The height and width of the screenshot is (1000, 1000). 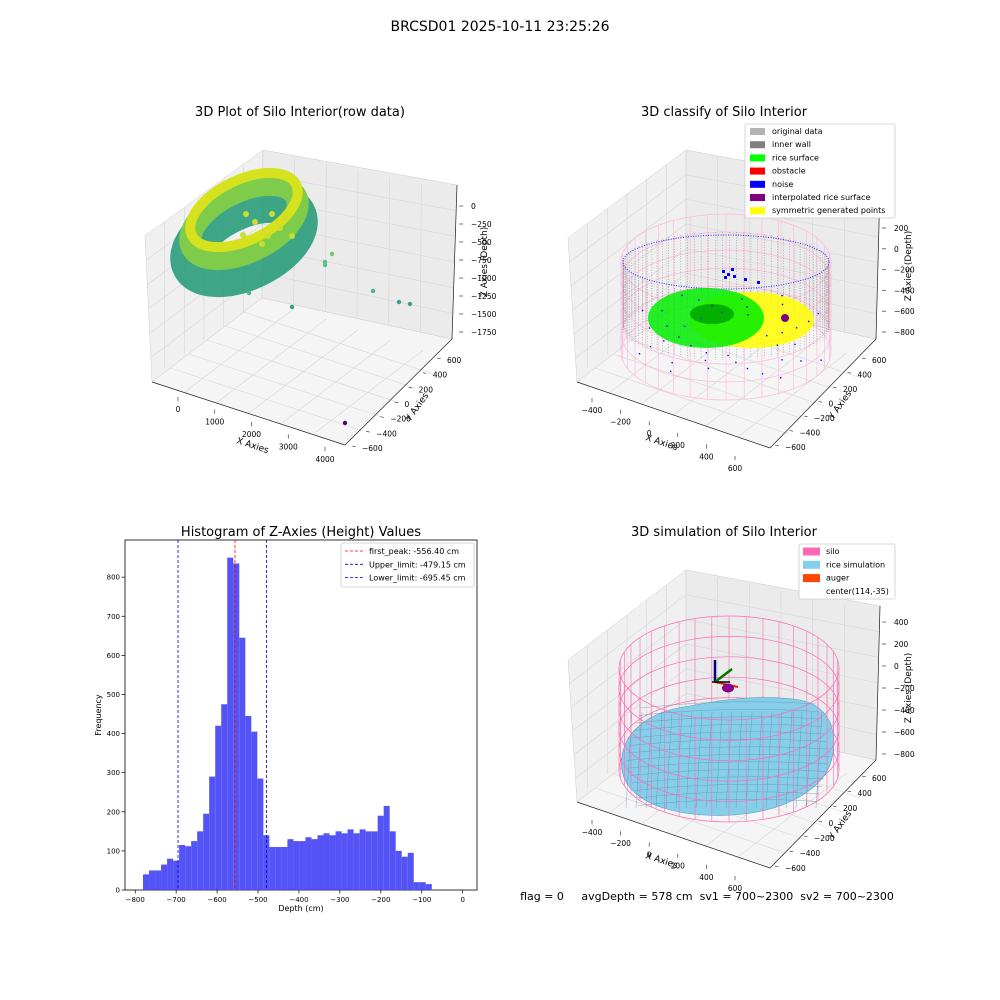 I want to click on raw-x-ticks: 0 1000 2000 3000 4000, so click(x=255, y=430).